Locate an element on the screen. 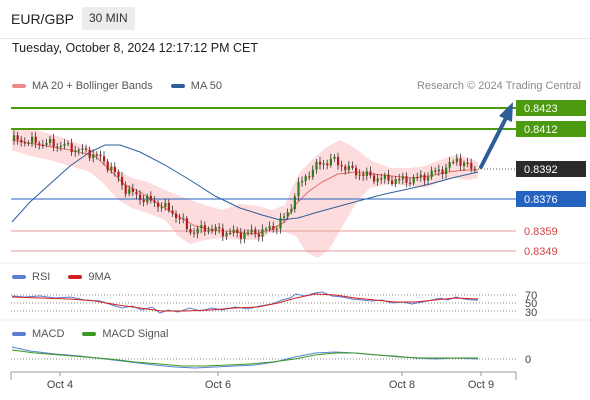  rsi-9ma-line is located at coordinates (245, 302).